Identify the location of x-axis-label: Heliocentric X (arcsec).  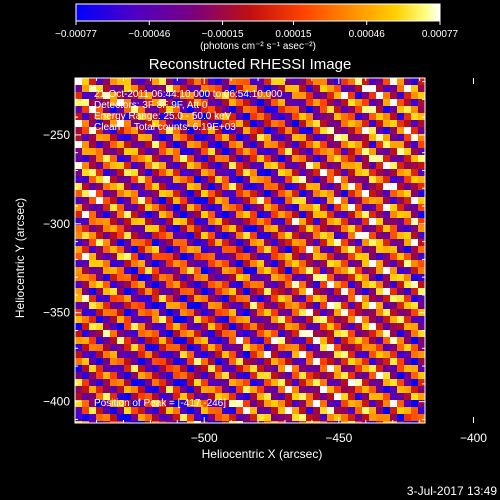
(262, 454).